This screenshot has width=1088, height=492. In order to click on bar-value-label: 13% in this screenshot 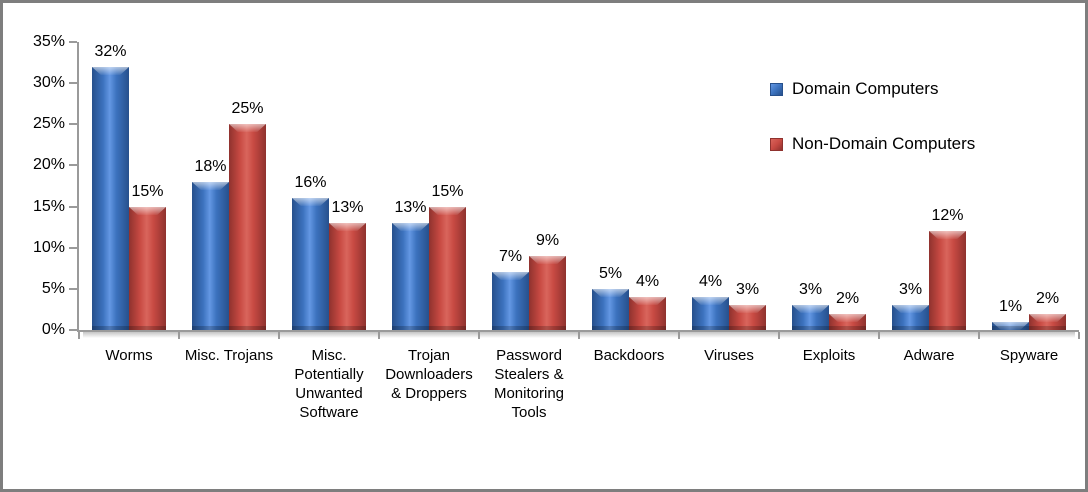, I will do `click(410, 207)`.